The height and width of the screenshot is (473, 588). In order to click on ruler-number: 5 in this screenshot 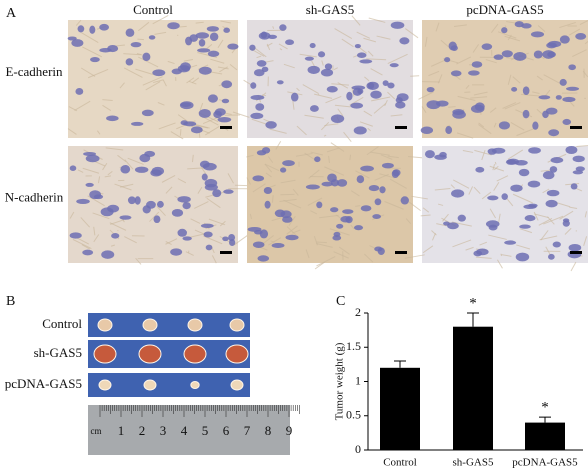, I will do `click(205, 430)`.